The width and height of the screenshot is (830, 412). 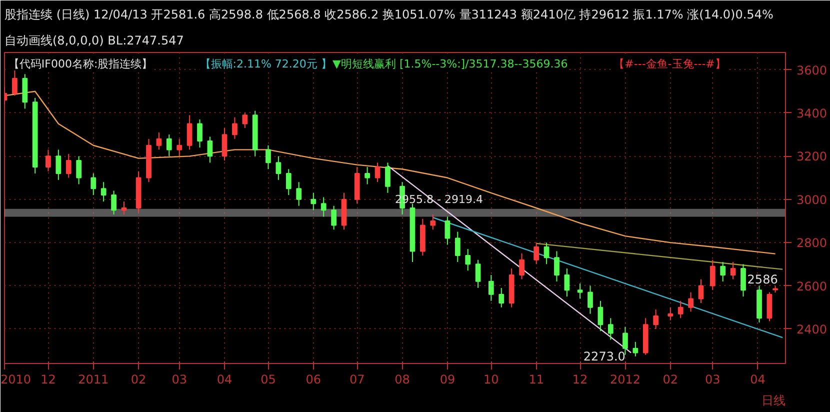 What do you see at coordinates (670, 64) in the screenshot?
I see `annotation: 【#---金鱼-玉兔---#】` at bounding box center [670, 64].